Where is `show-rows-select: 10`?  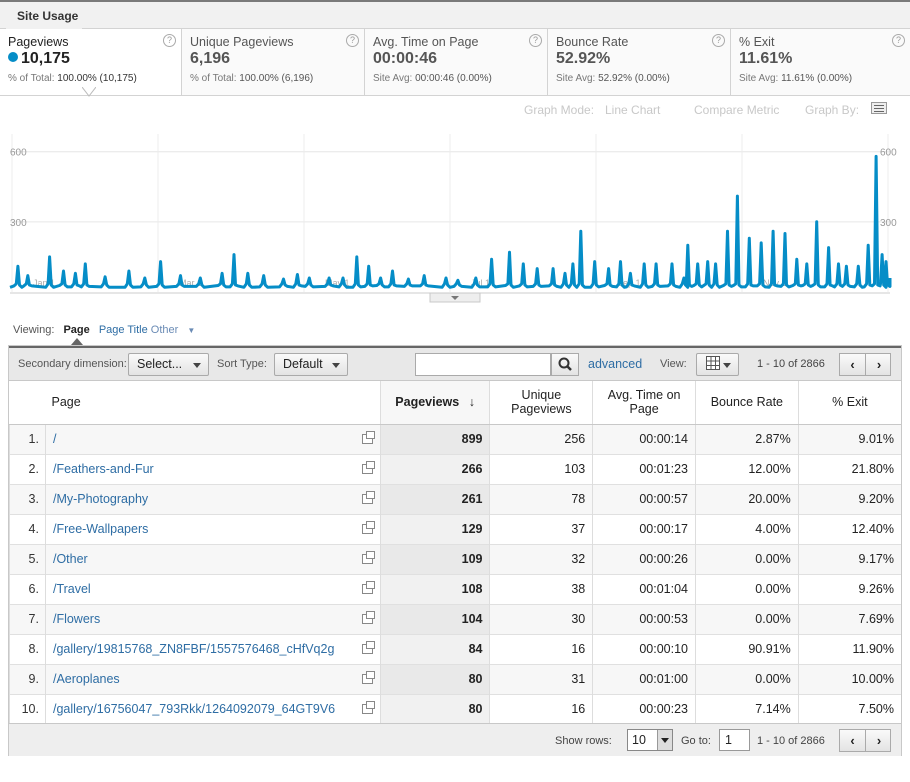
show-rows-select: 10 is located at coordinates (650, 740).